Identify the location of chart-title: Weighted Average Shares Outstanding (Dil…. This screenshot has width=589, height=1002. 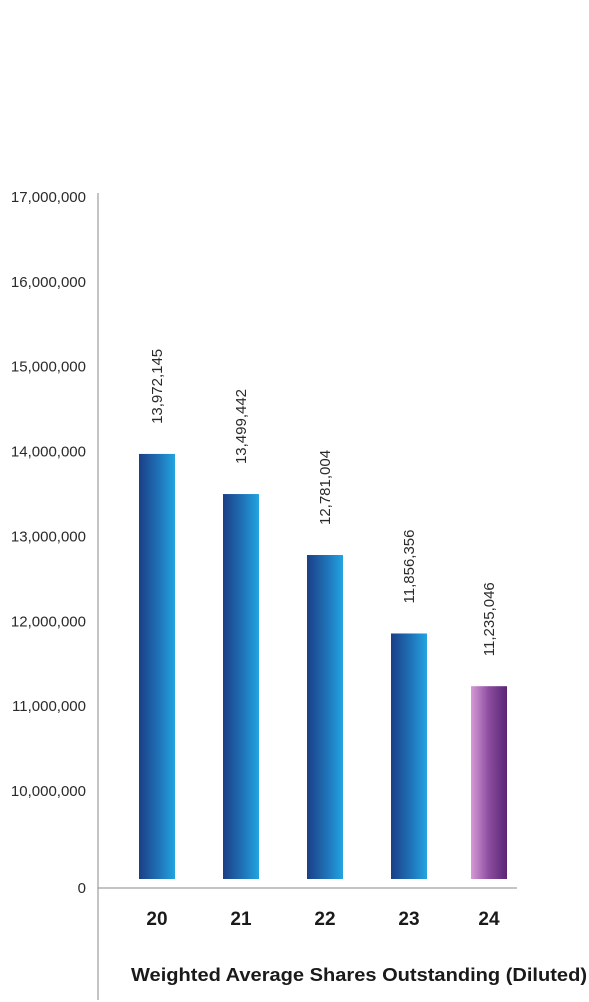
(359, 975).